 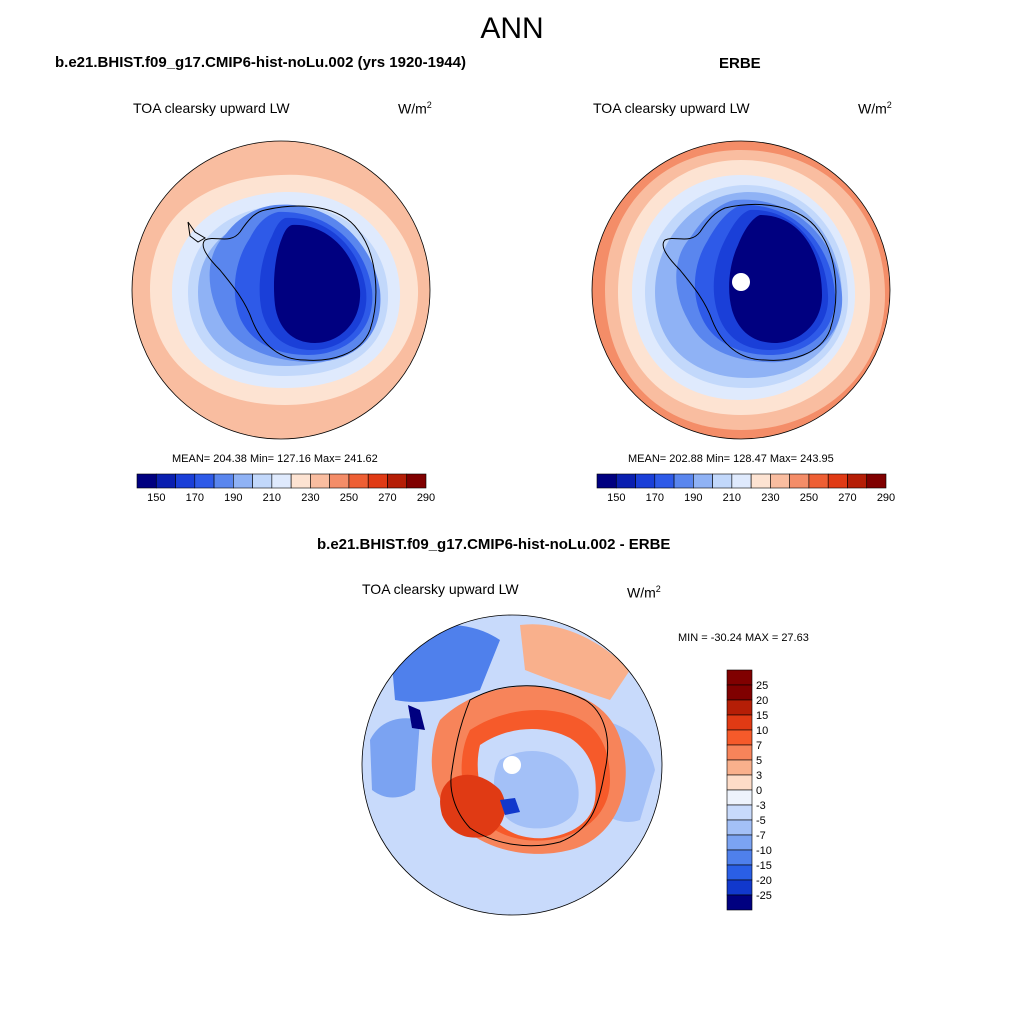 What do you see at coordinates (762, 686) in the screenshot?
I see `diff-colorbar-tick-label: 25` at bounding box center [762, 686].